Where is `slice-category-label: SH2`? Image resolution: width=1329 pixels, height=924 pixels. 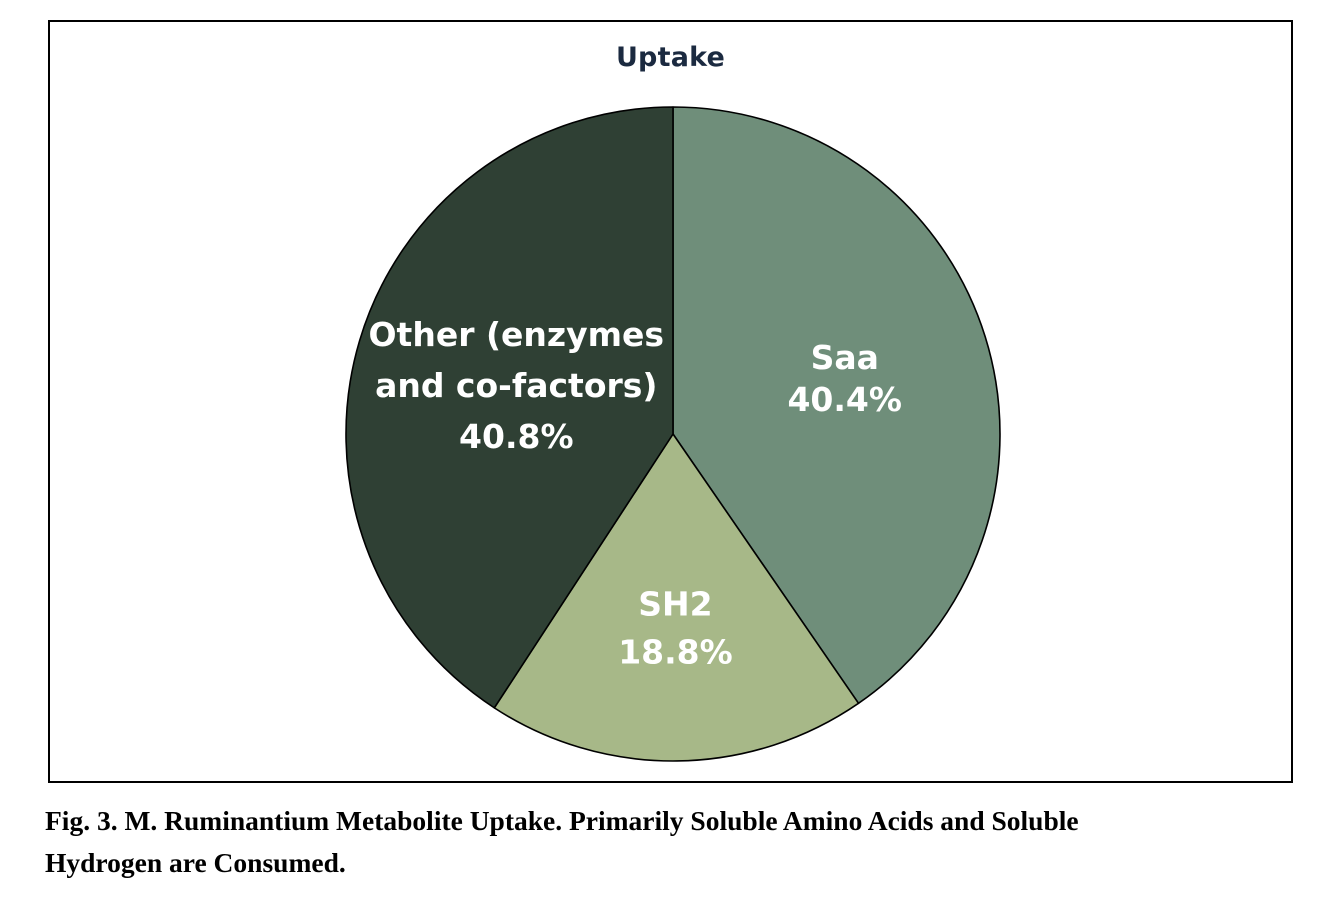 slice-category-label: SH2 is located at coordinates (675, 604).